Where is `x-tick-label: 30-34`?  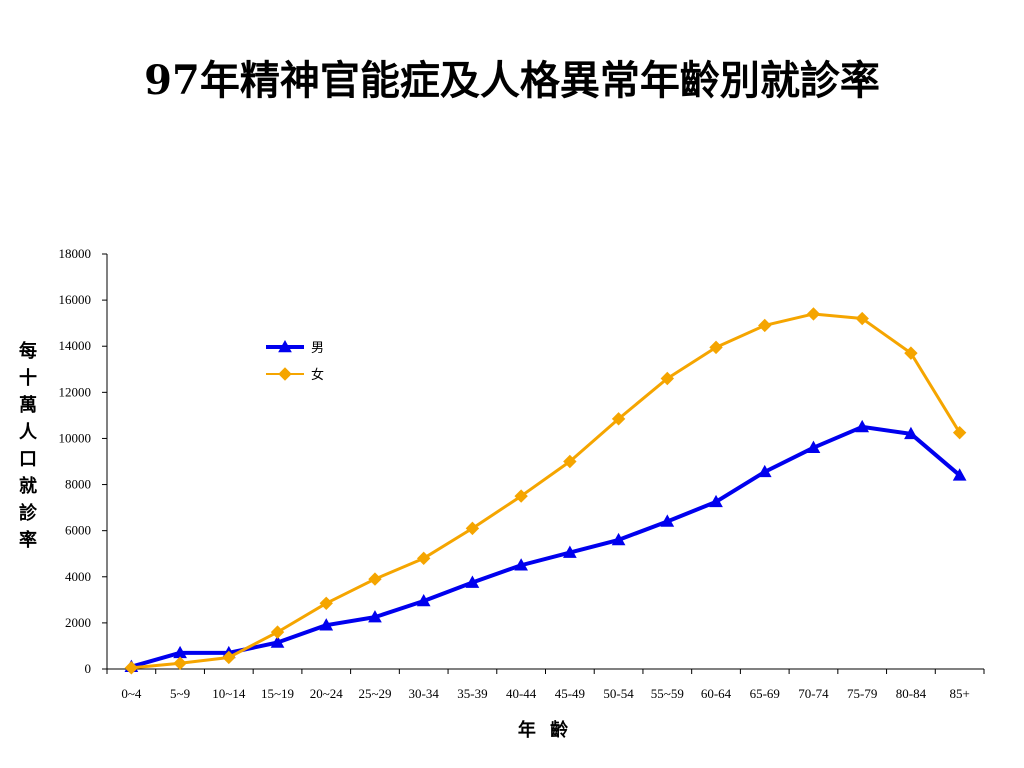
x-tick-label: 30-34 is located at coordinates (424, 693).